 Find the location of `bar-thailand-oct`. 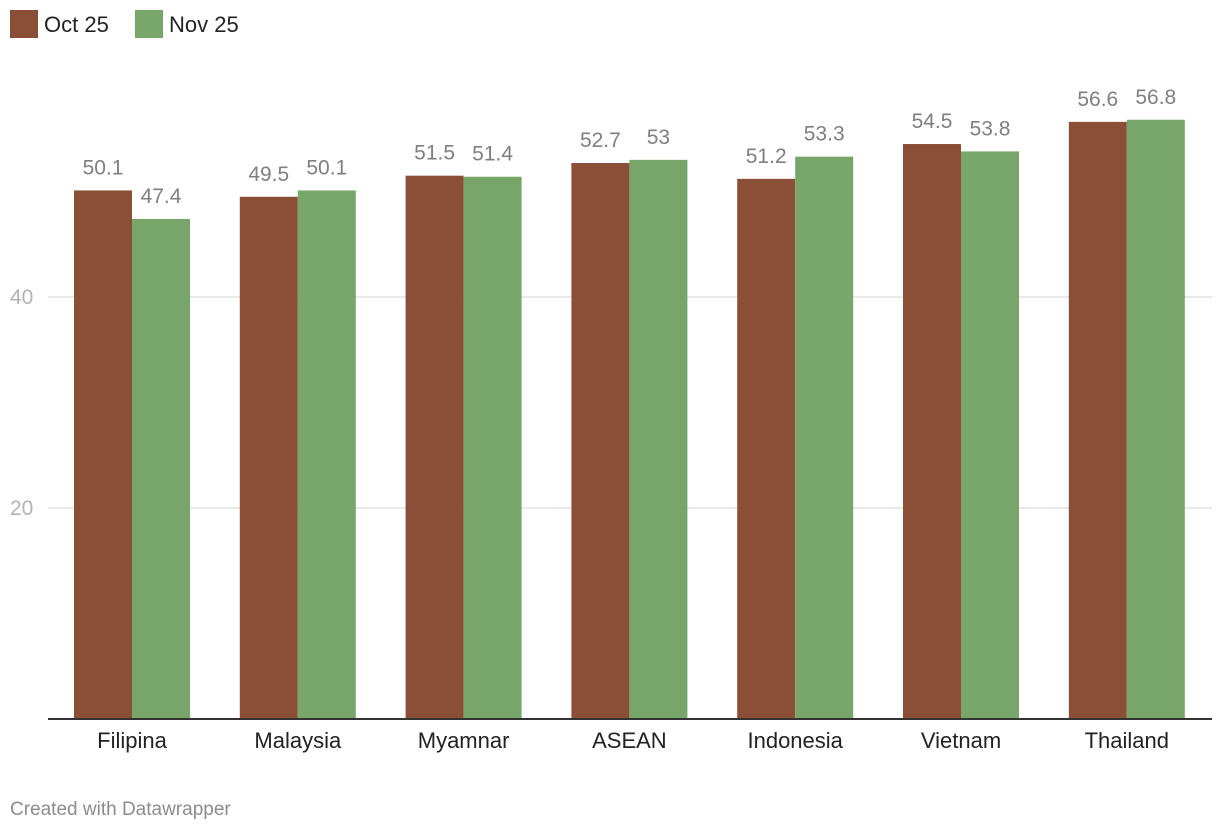

bar-thailand-oct is located at coordinates (1097, 420).